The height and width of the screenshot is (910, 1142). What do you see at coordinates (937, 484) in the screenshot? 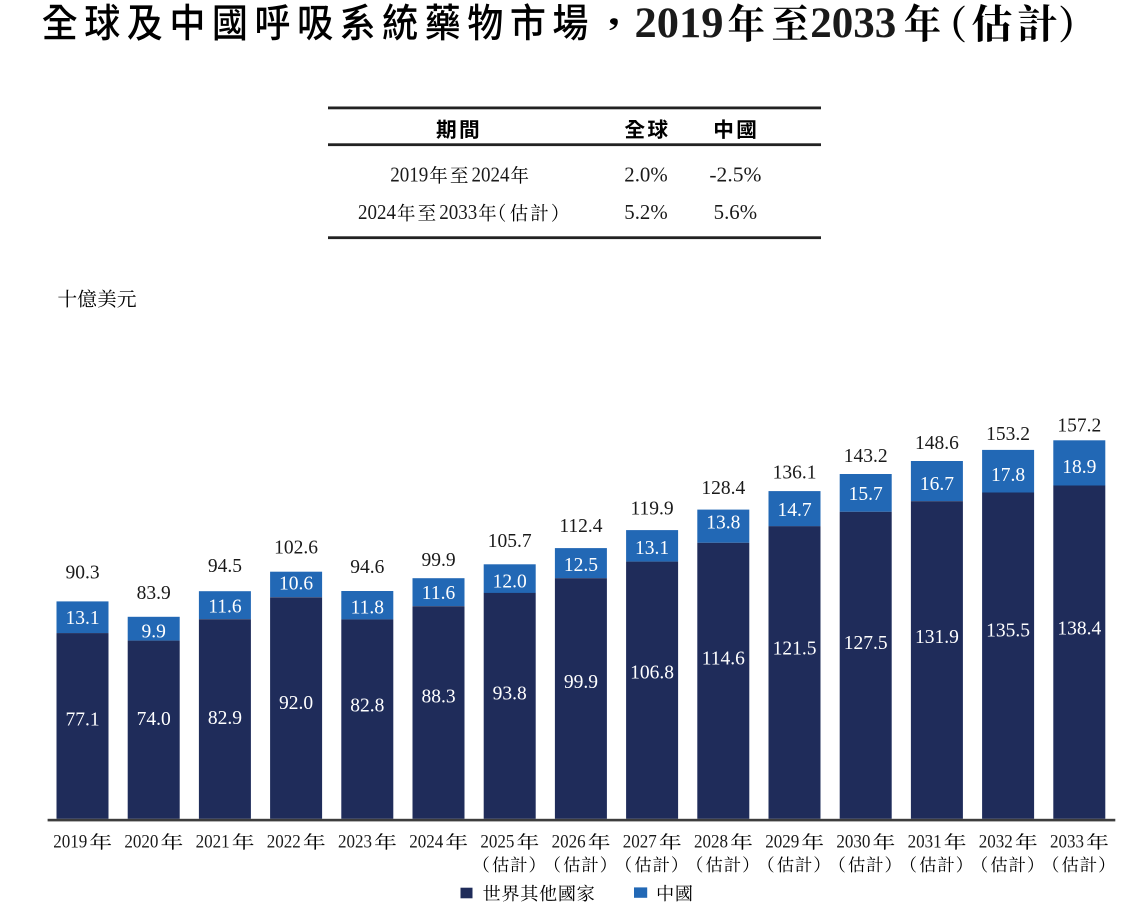
I see `svg-text: 16.7` at bounding box center [937, 484].